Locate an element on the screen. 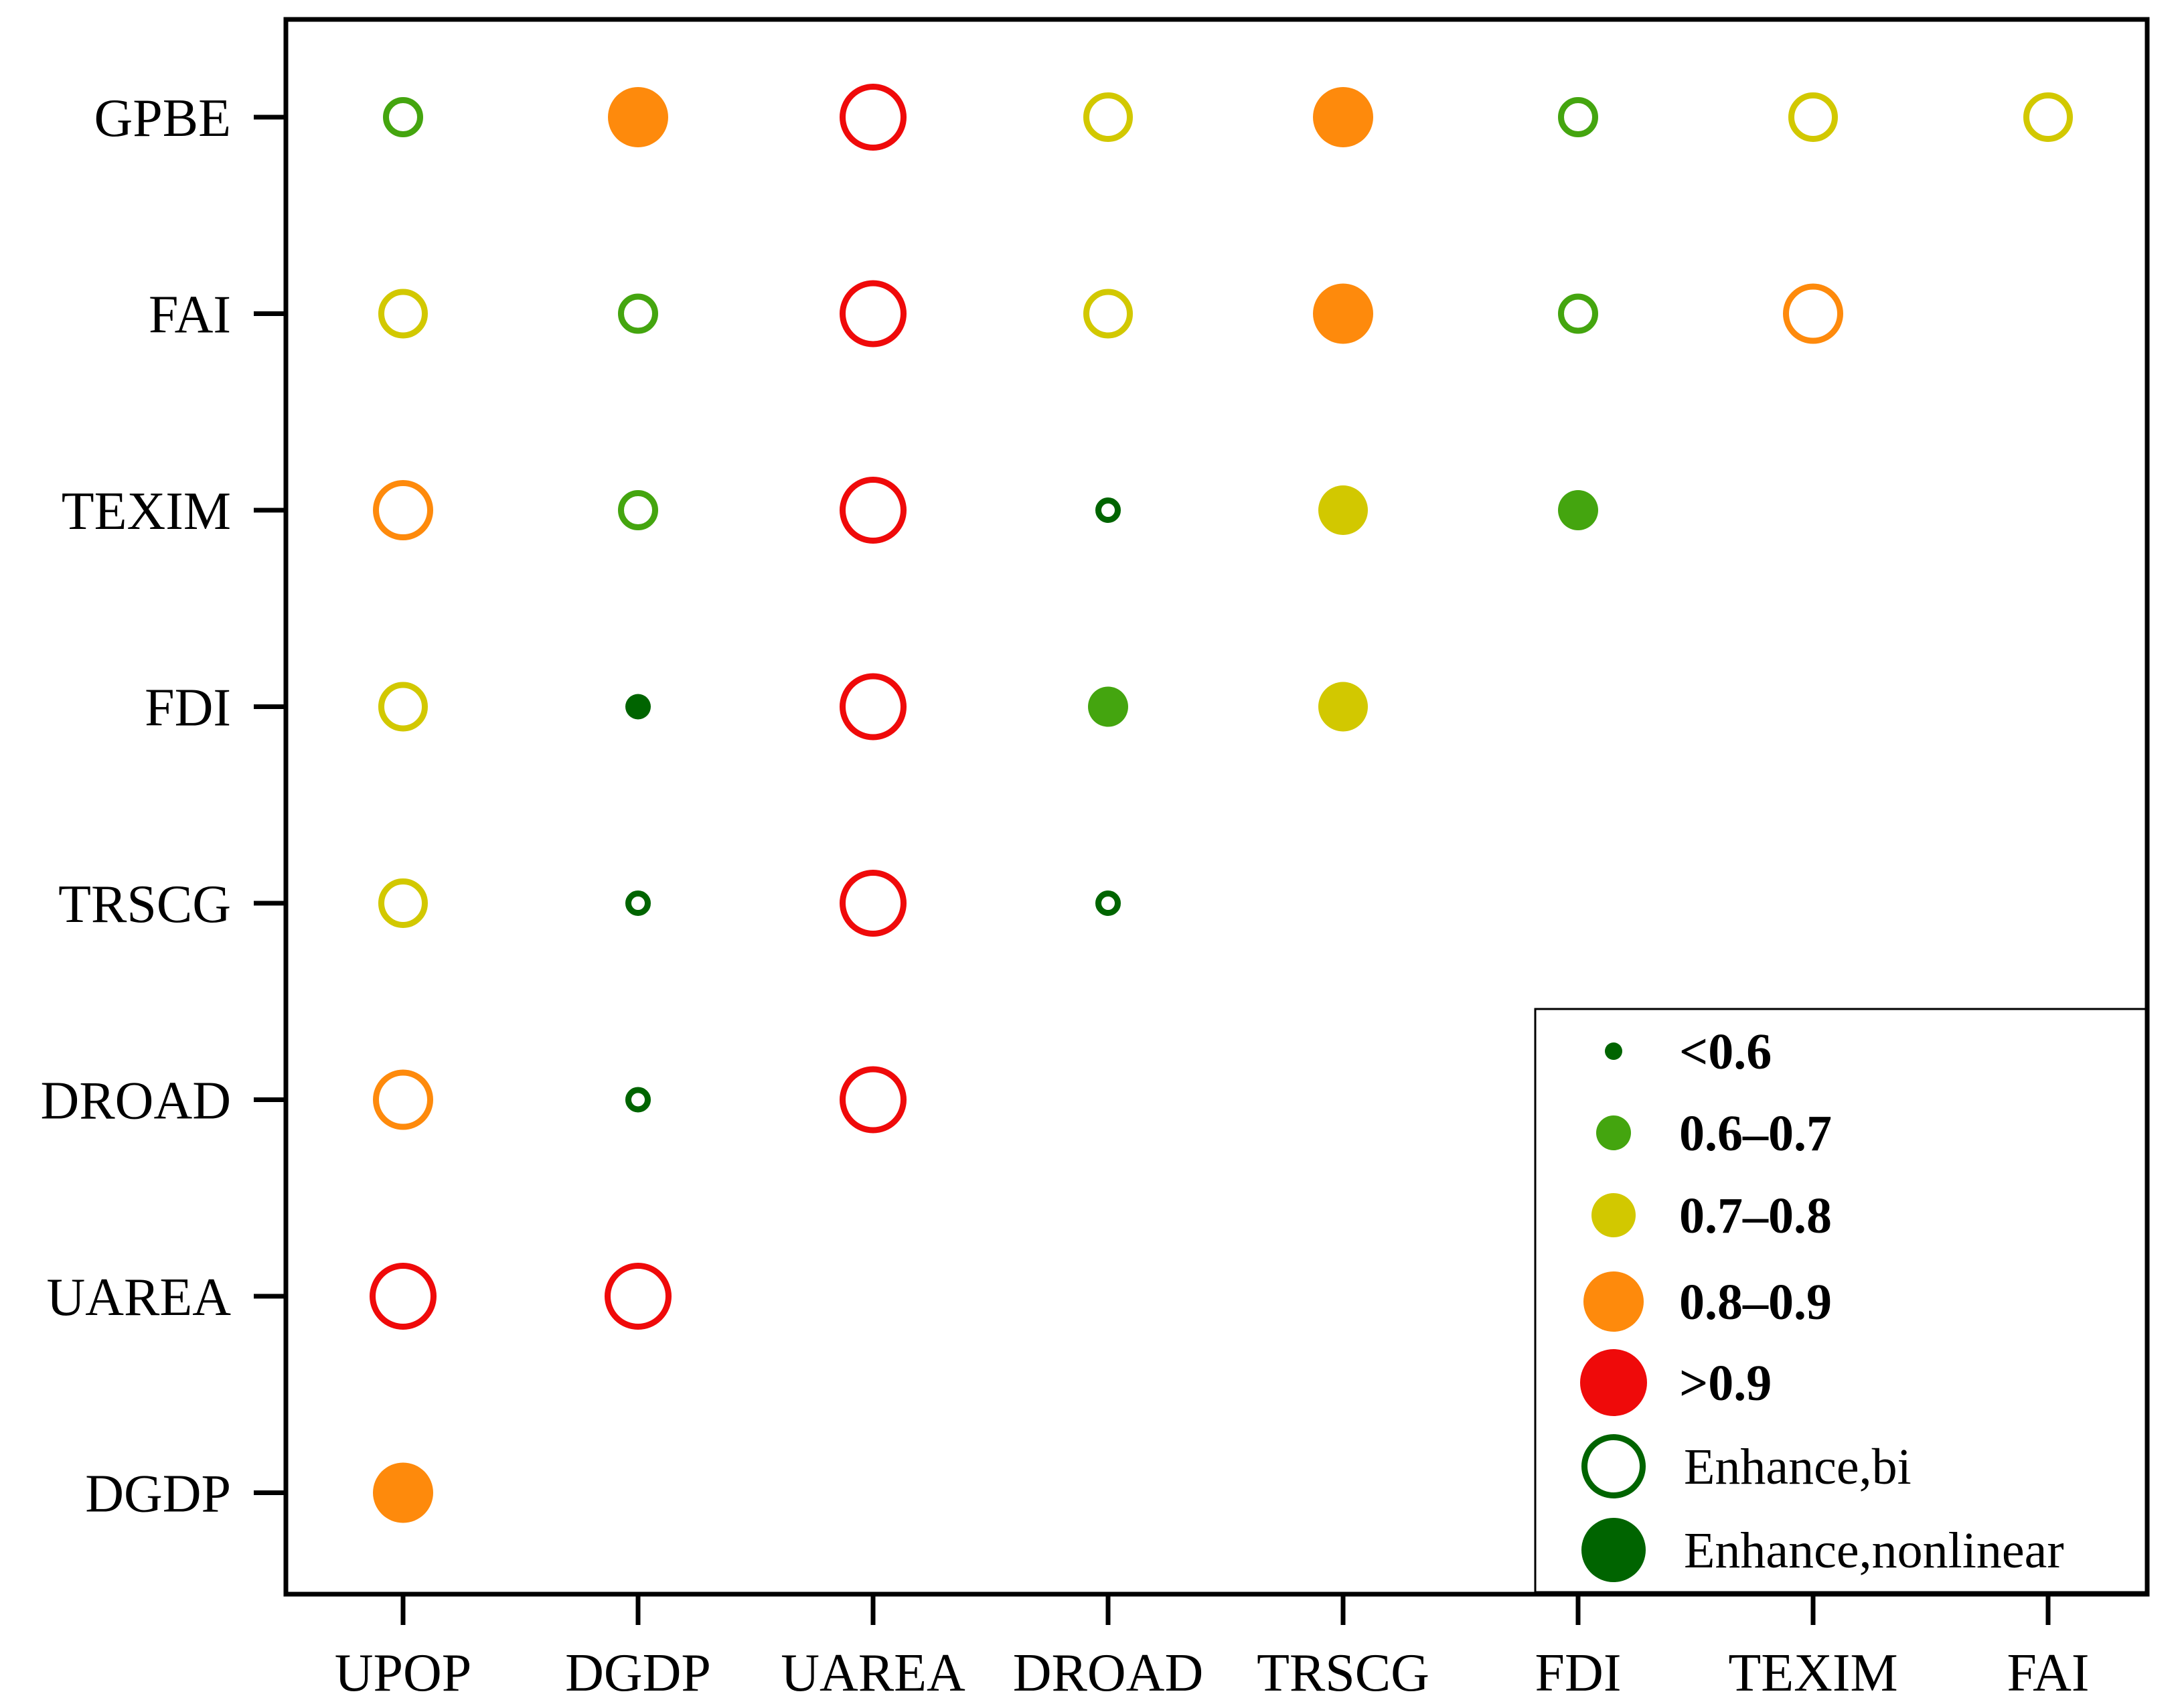 The height and width of the screenshot is (1708, 2182). y-axis: GPBE FAI TEXIM FDI TRSCG DROAD UAREA DGDP is located at coordinates (163, 807).